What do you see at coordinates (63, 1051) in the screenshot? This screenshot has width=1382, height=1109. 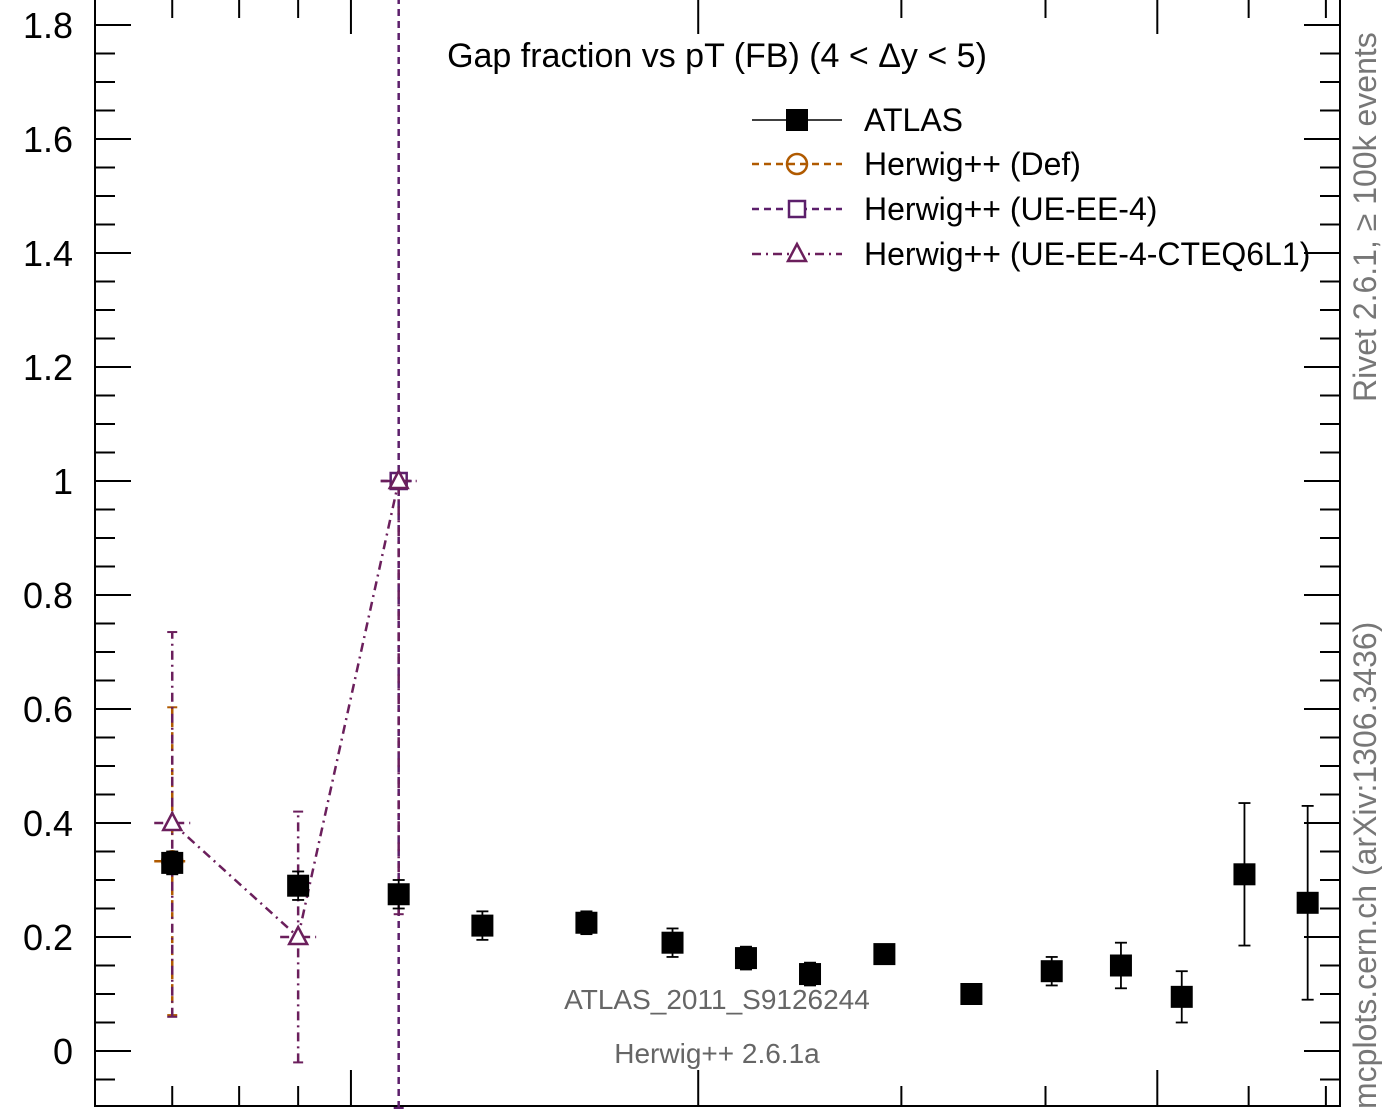 I see `y-tick-label: 0` at bounding box center [63, 1051].